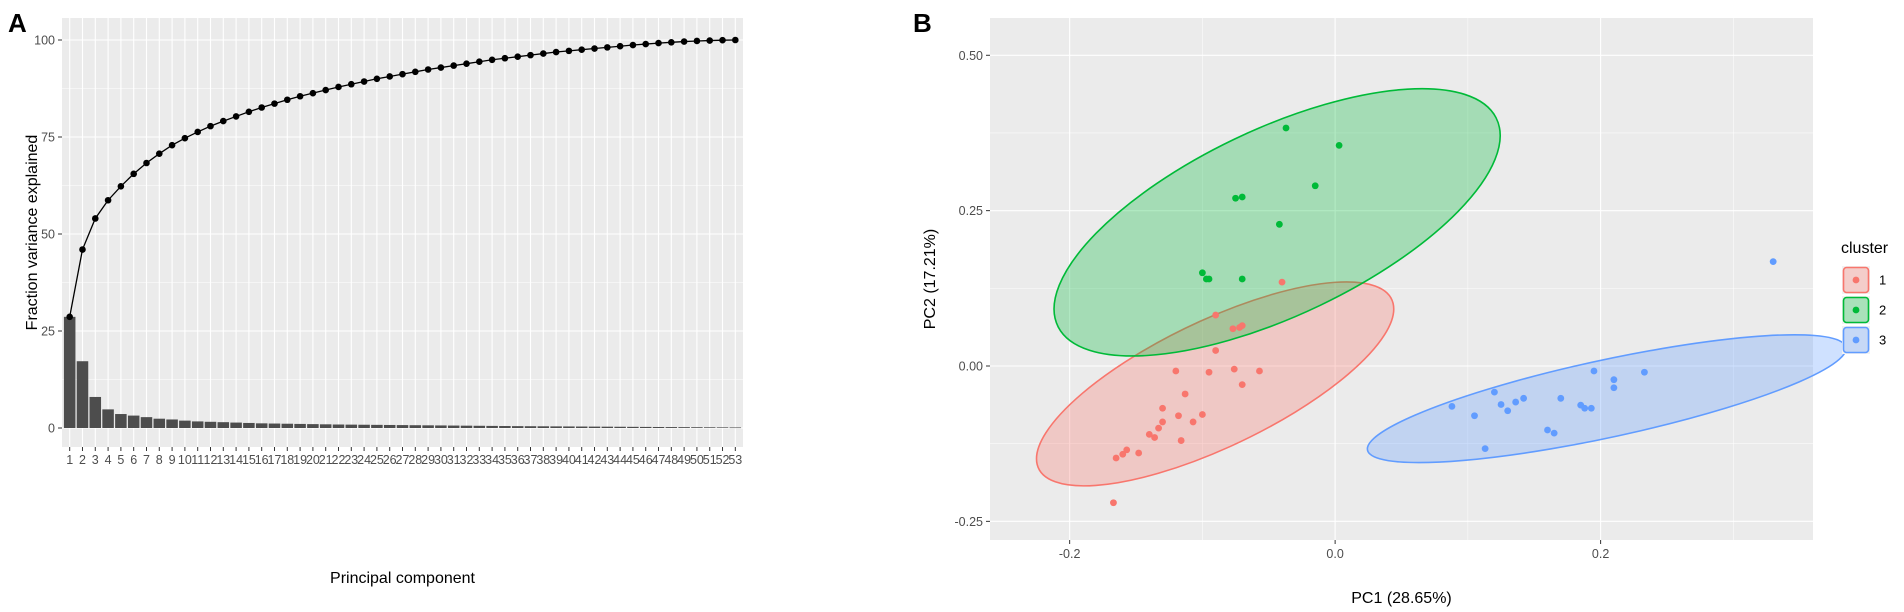 The height and width of the screenshot is (612, 1904). I want to click on panel-b-x-axis: -0.2 0.0 0.2, so click(1334, 550).